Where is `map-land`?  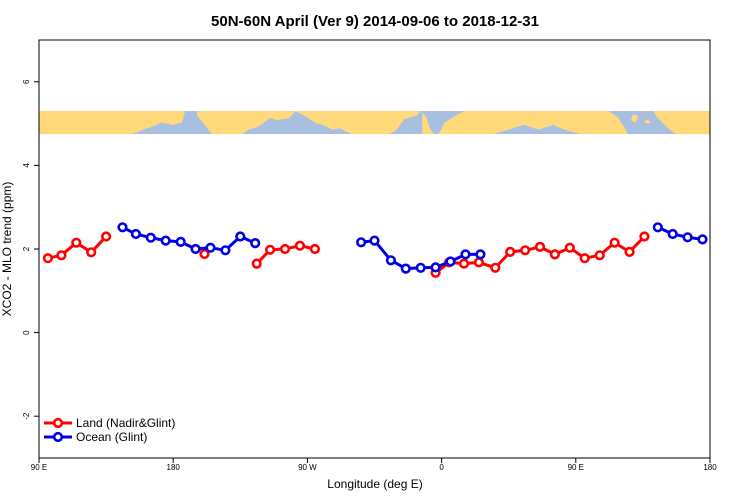
map-land is located at coordinates (374, 123).